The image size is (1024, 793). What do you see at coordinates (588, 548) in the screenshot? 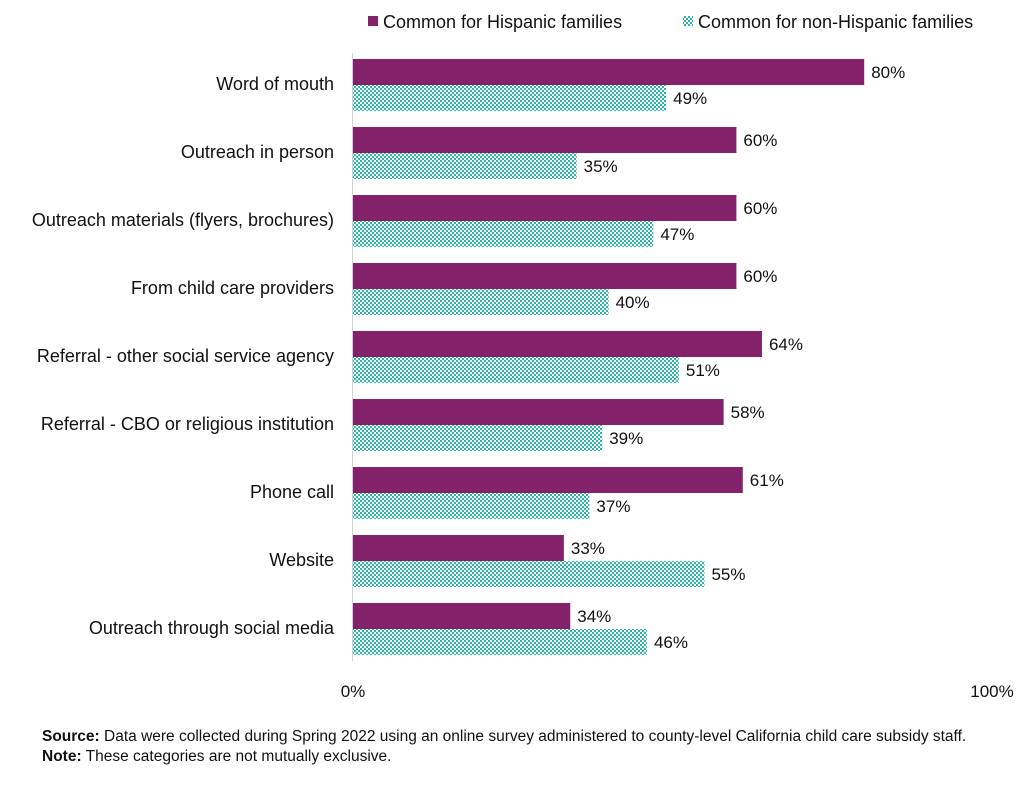
I see `data-label-hispanic-website: 33%` at bounding box center [588, 548].